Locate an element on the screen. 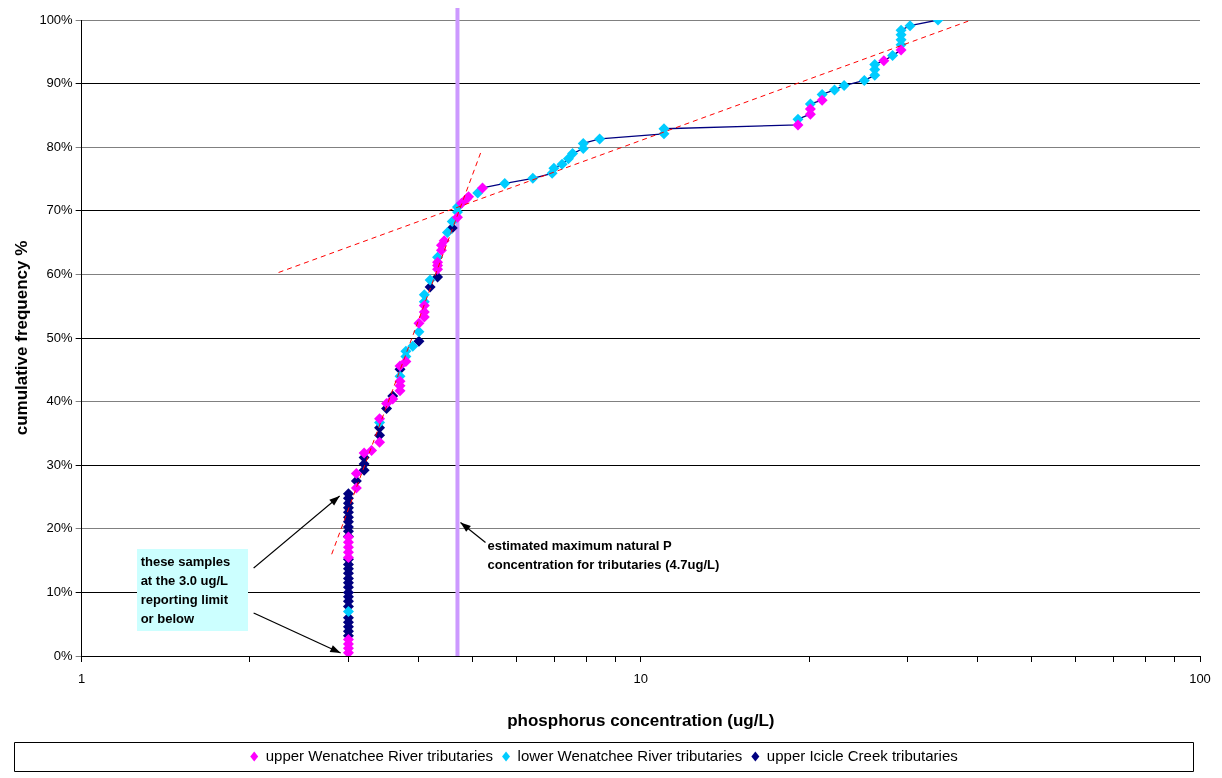 Image resolution: width=1222 pixels, height=778 pixels. annotation: these samples at the 3.0 ug/L reporting limit or below is located at coordinates (192, 590).